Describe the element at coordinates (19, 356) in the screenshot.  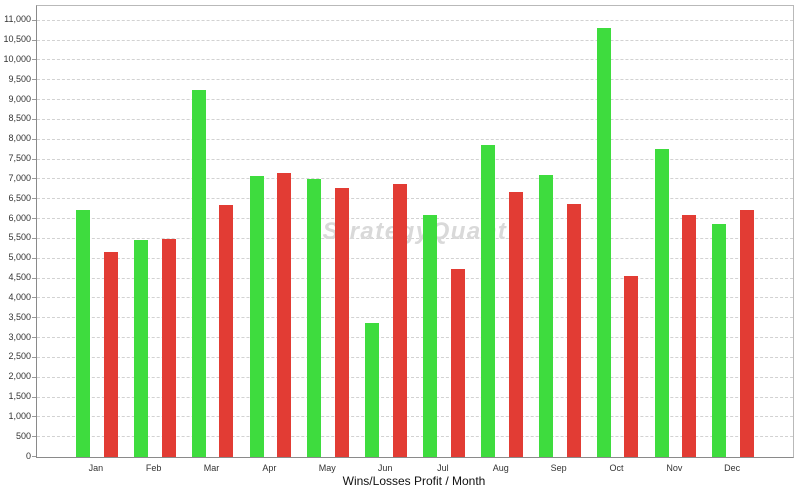
I see `y-axis-label: 2,500` at that location.